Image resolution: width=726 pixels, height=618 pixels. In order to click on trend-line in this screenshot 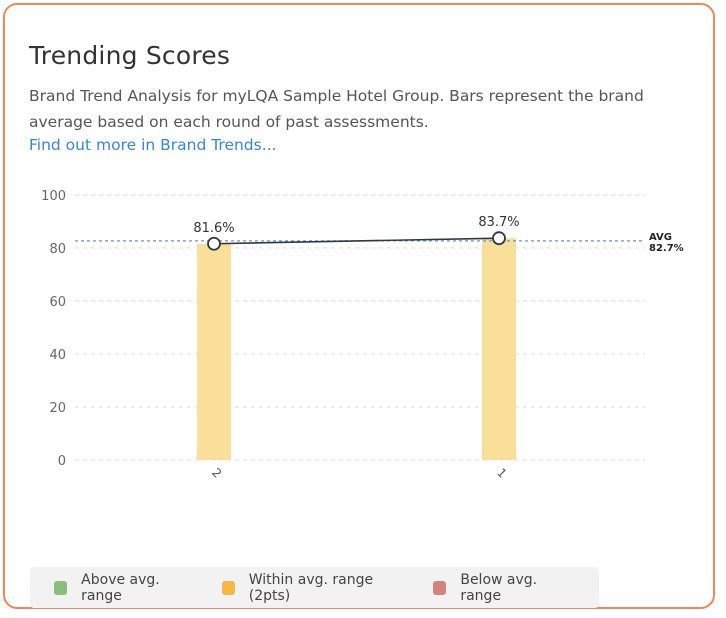, I will do `click(356, 241)`.